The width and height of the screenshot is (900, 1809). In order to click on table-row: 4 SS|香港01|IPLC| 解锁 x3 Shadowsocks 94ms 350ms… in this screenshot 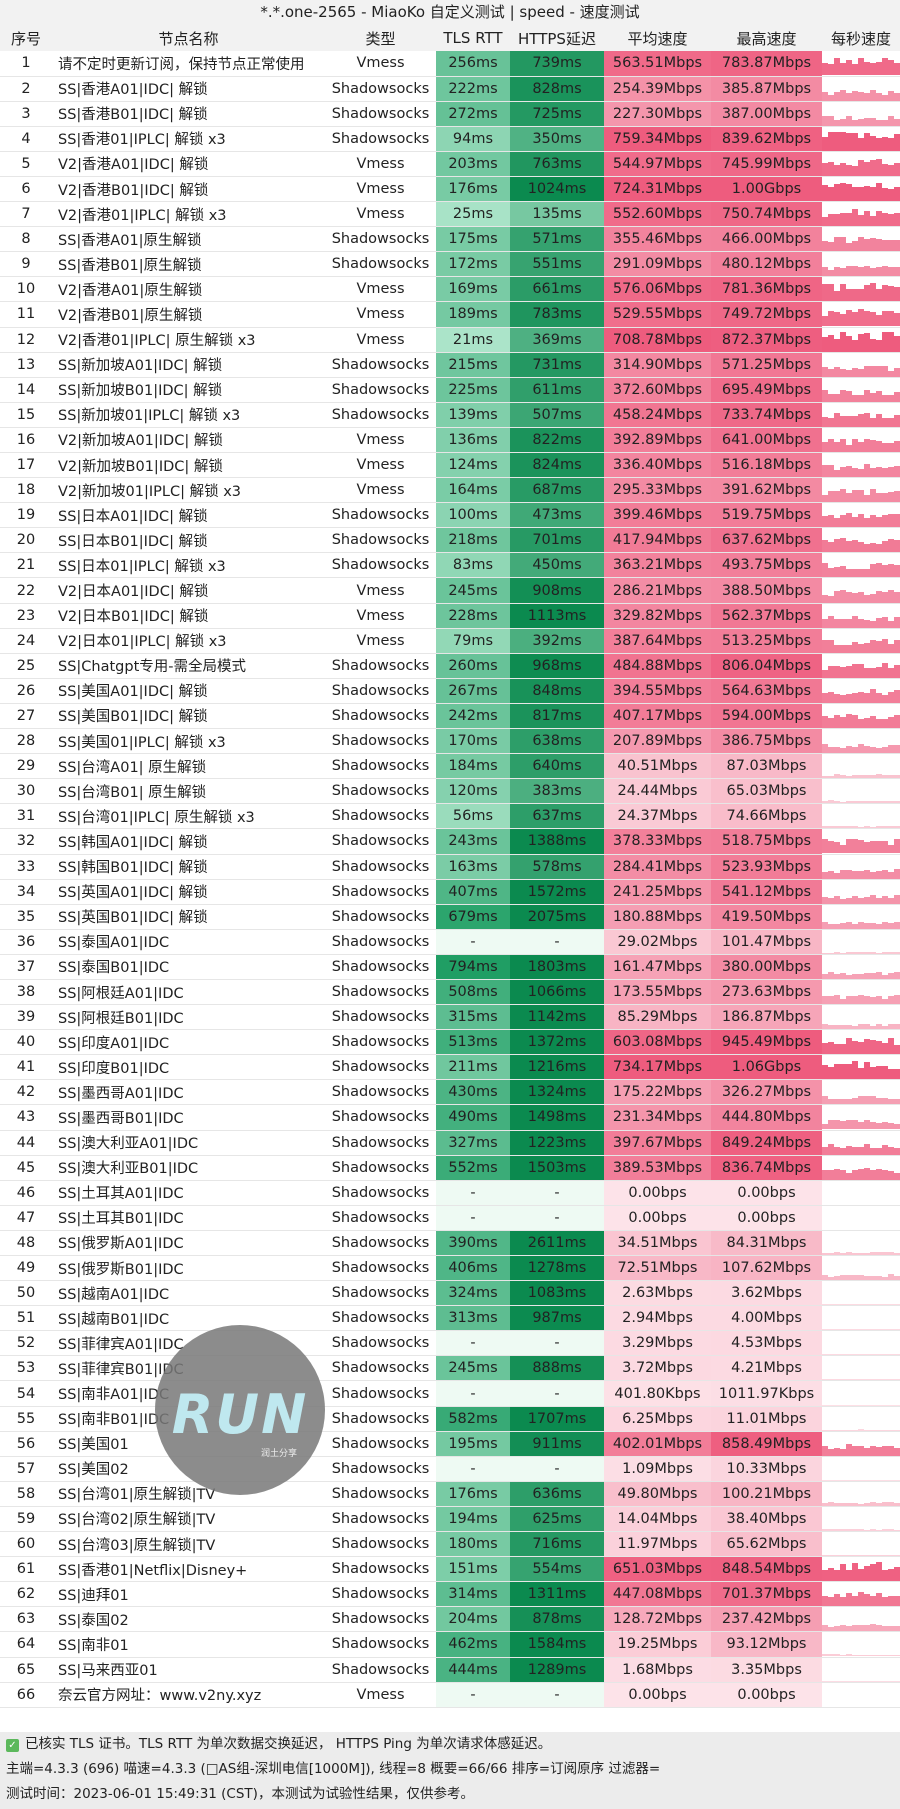, I will do `click(450, 139)`.